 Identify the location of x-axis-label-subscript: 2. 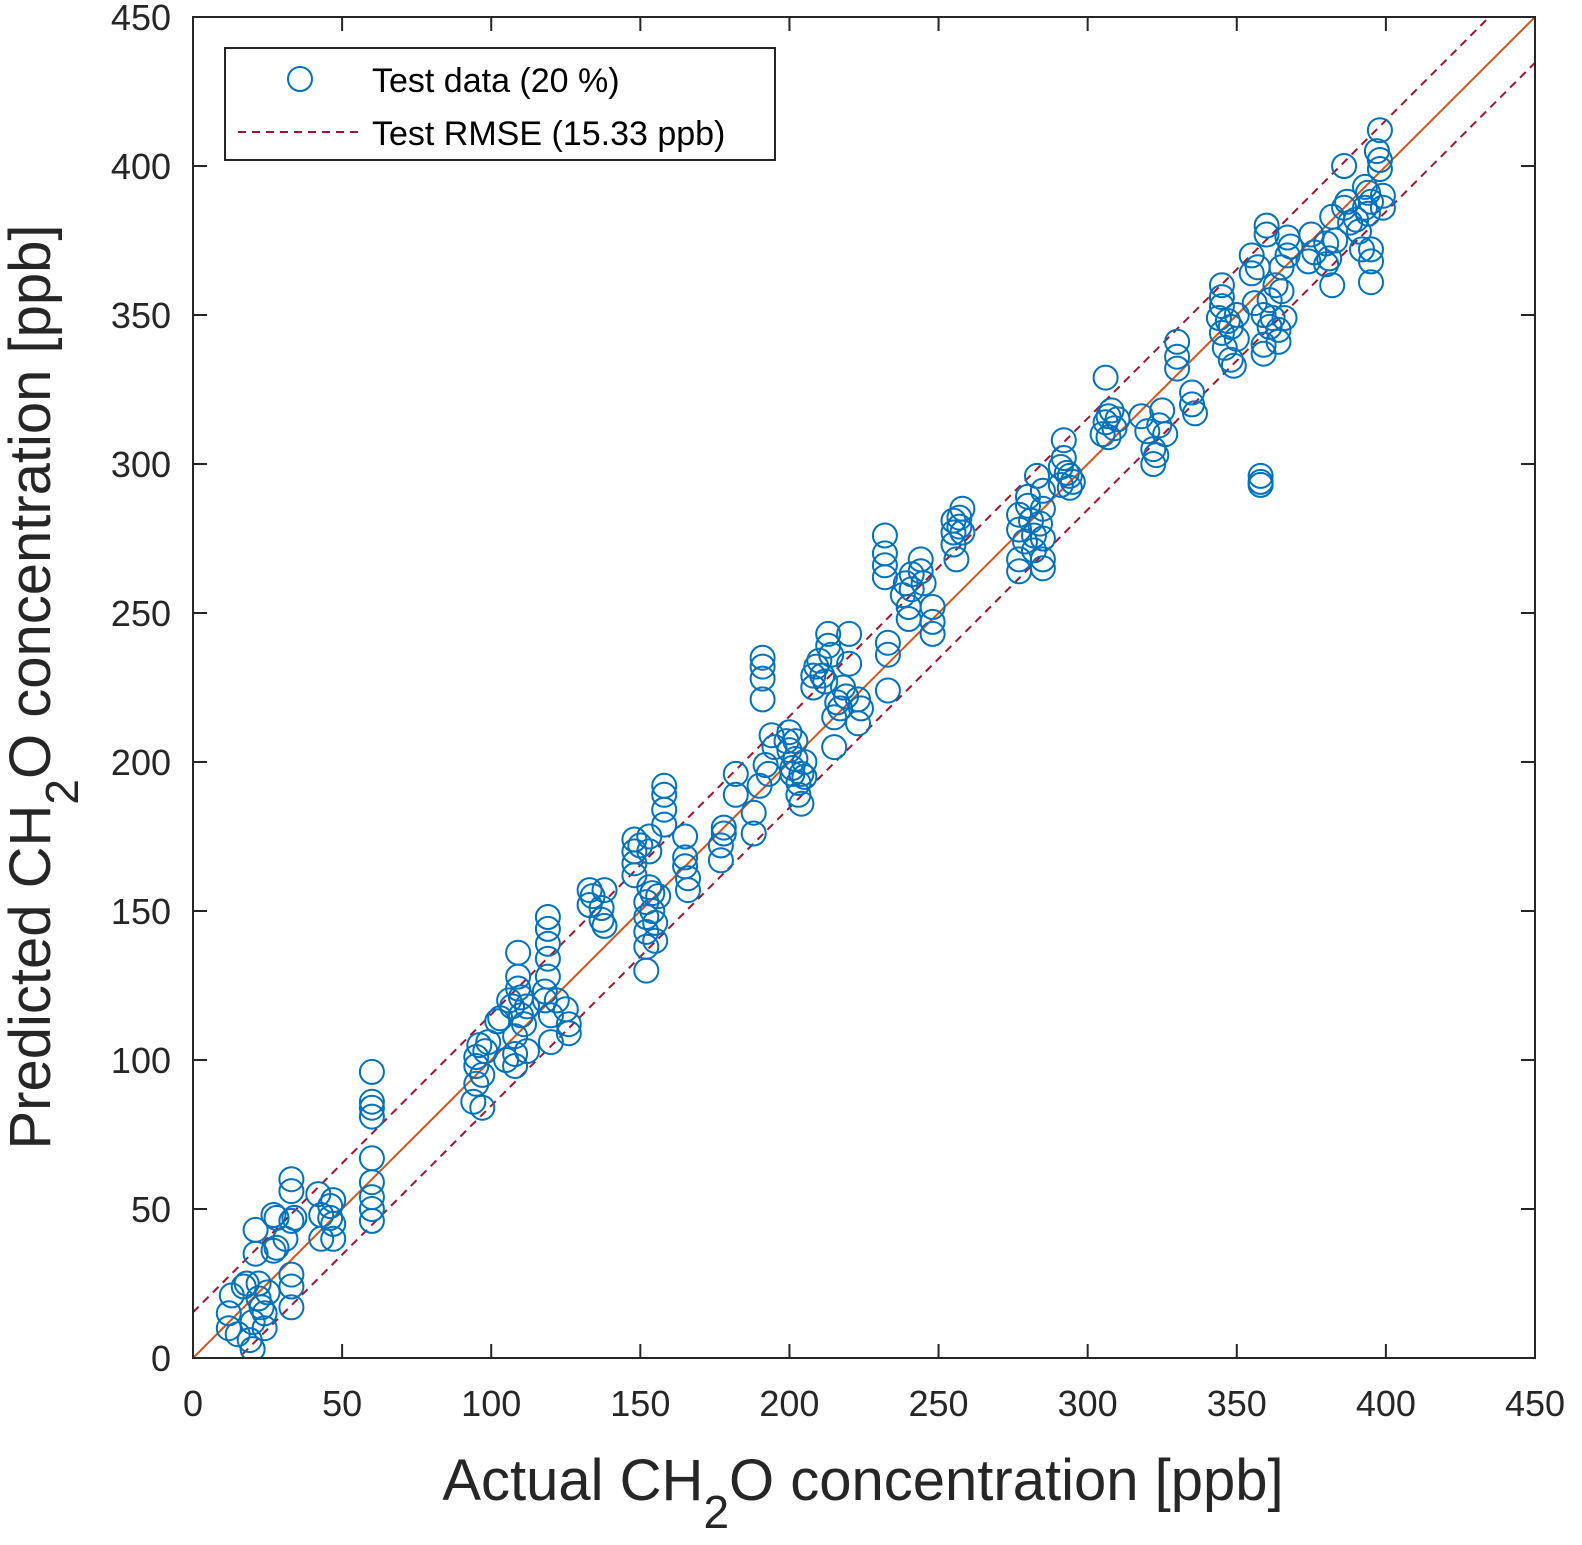
(716, 1512).